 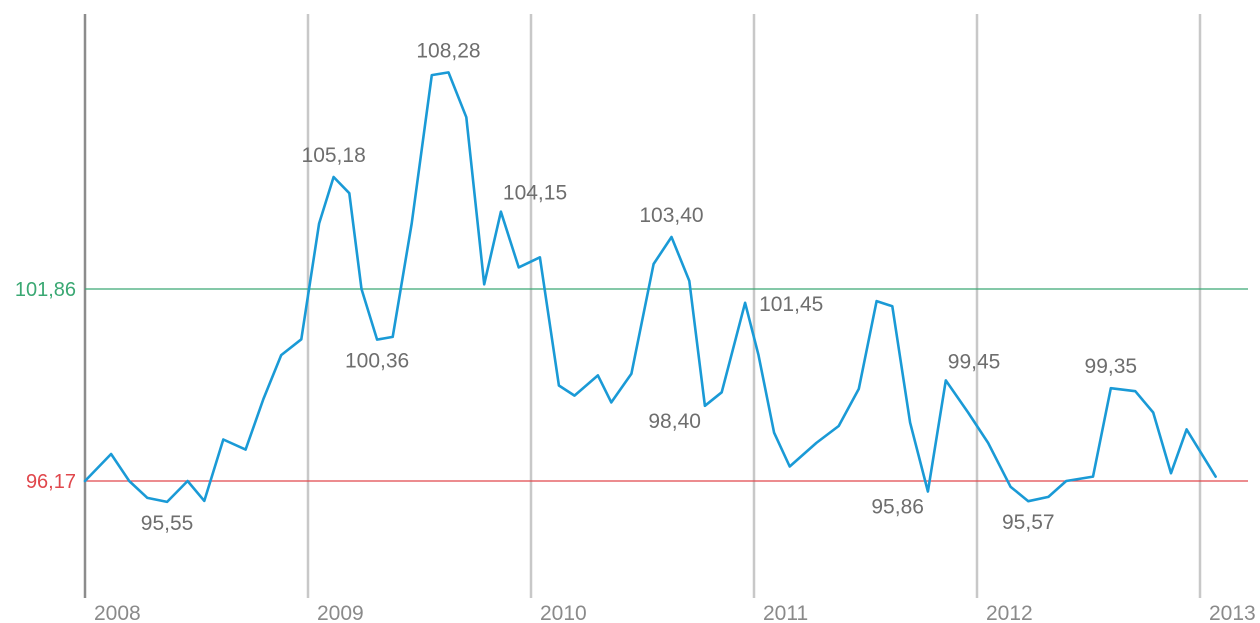 What do you see at coordinates (45, 290) in the screenshot?
I see `reference-line-label-0: 101,86` at bounding box center [45, 290].